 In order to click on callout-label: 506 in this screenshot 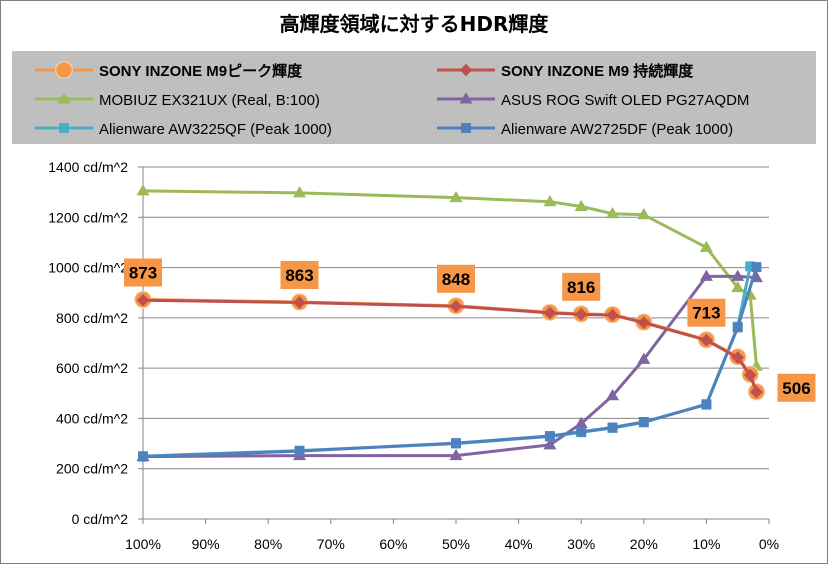, I will do `click(796, 388)`.